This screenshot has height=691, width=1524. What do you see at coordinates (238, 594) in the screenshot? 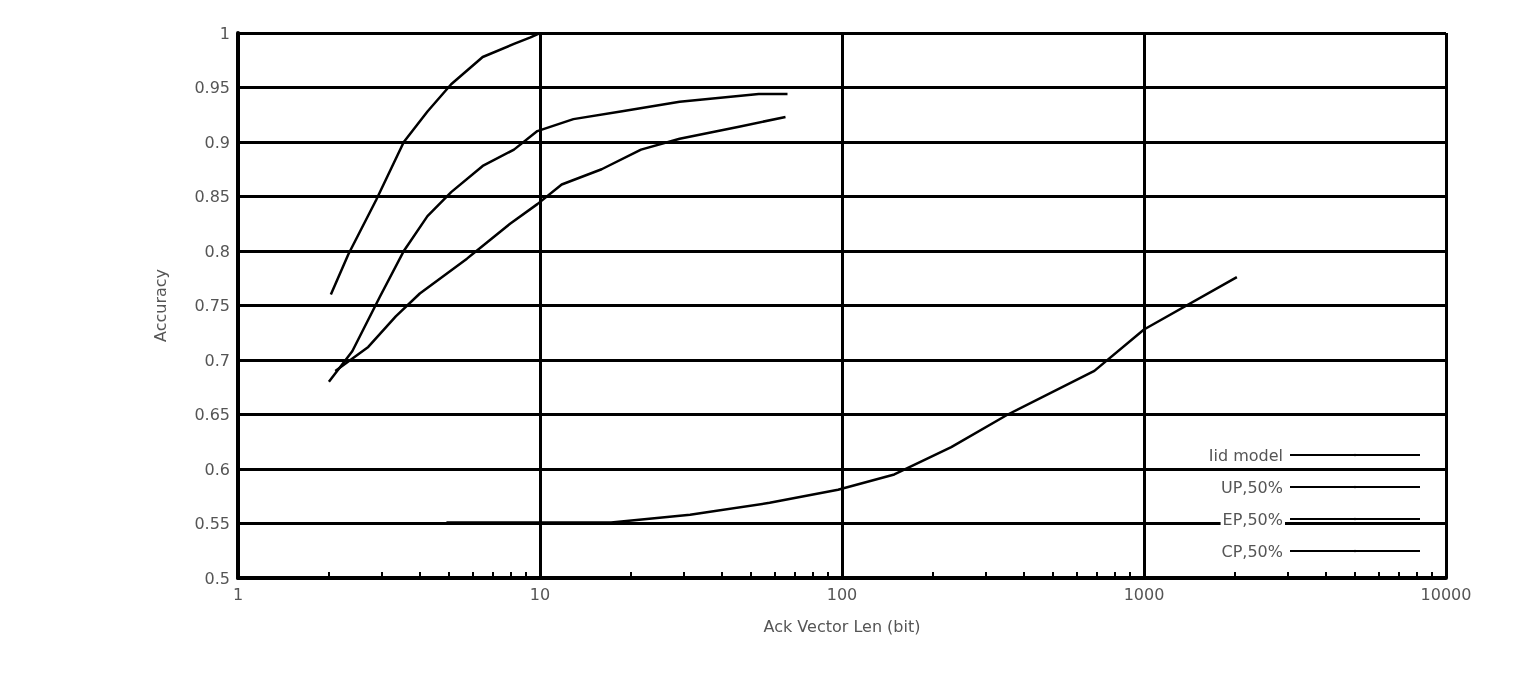
I see `x-tick-label: 1` at bounding box center [238, 594].